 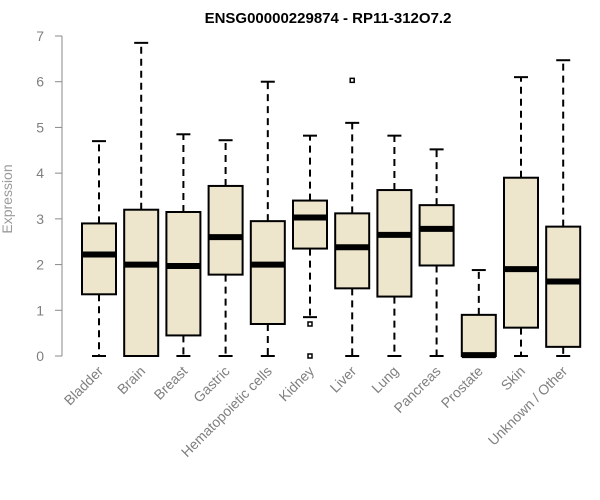 I want to click on x-tick-label: Bladder, so click(x=84, y=386).